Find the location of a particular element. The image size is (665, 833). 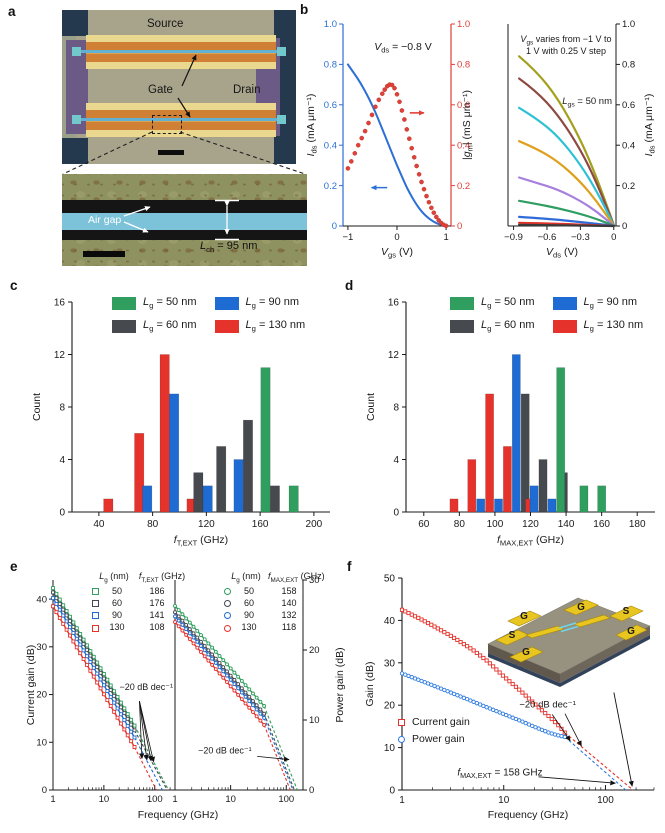

x-tick-label: −0.9 is located at coordinates (513, 237).